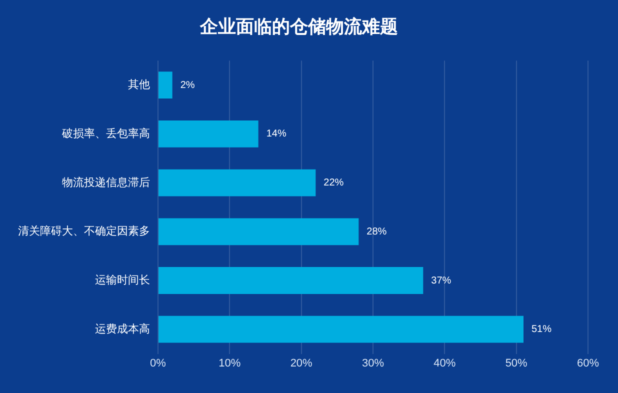 The image size is (618, 393). Describe the element at coordinates (229, 363) in the screenshot. I see `x-tick-label: 10%` at that location.